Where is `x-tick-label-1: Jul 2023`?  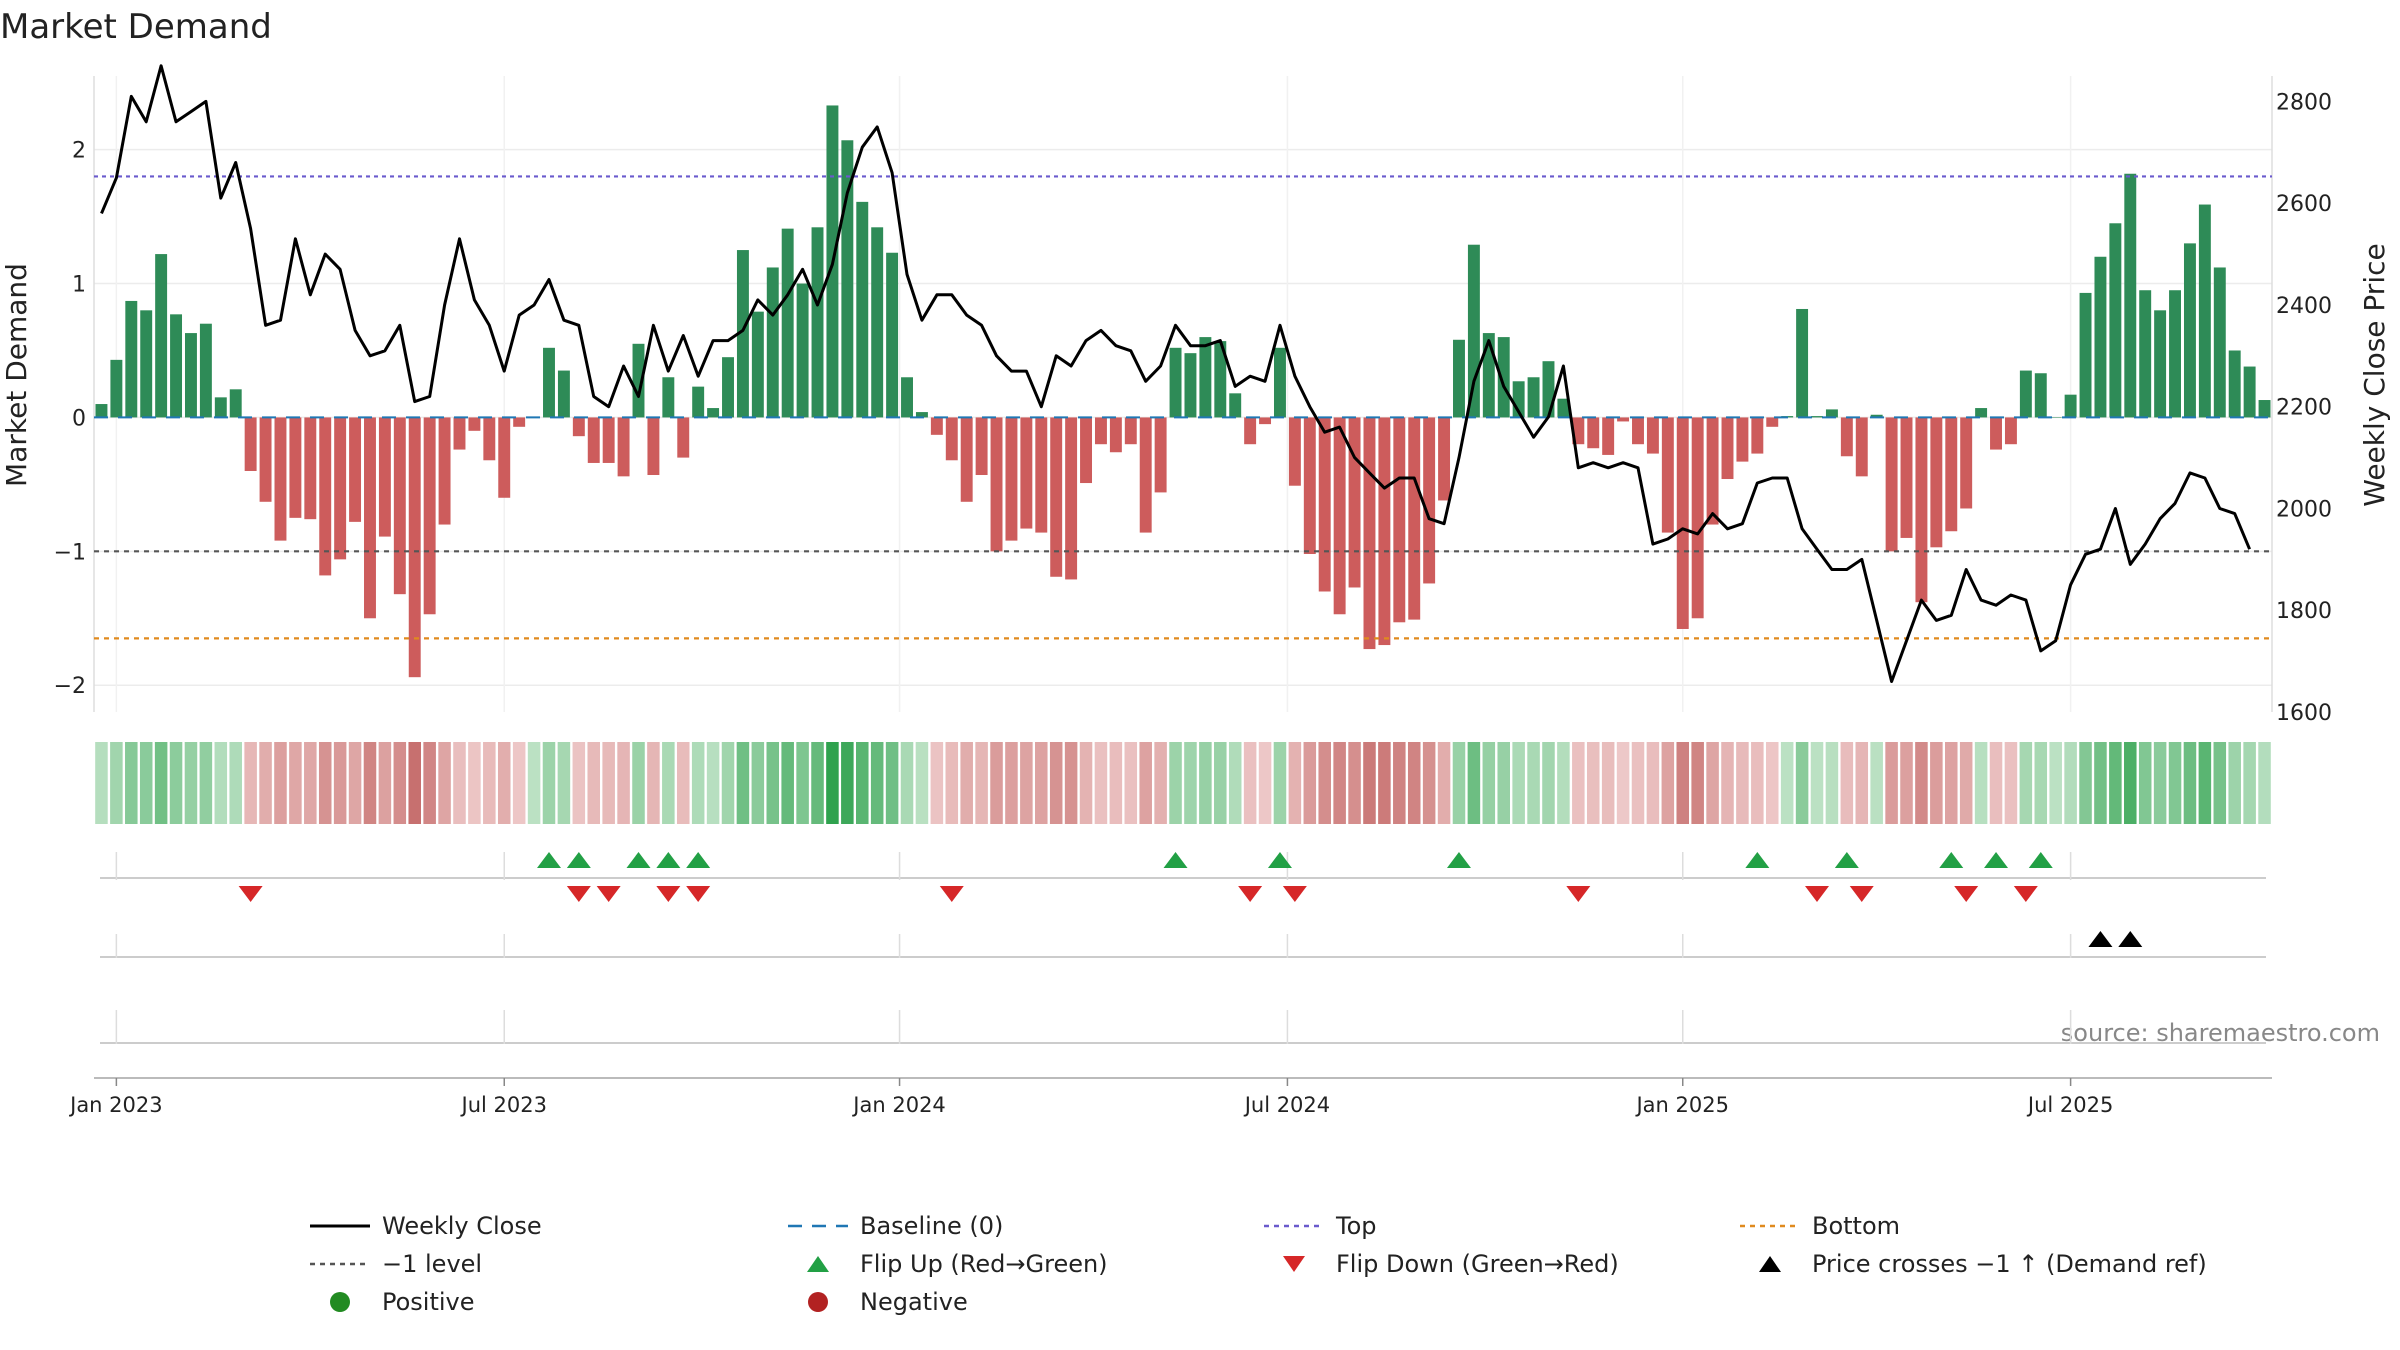 x-tick-label-1: Jul 2023 is located at coordinates (503, 1105).